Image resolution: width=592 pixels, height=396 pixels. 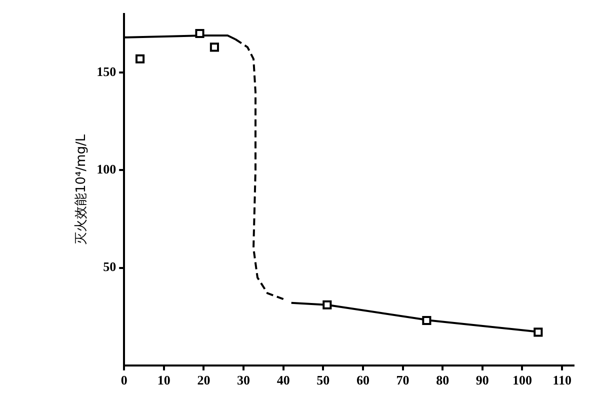 What do you see at coordinates (243, 380) in the screenshot?
I see `x-tick-label: 30` at bounding box center [243, 380].